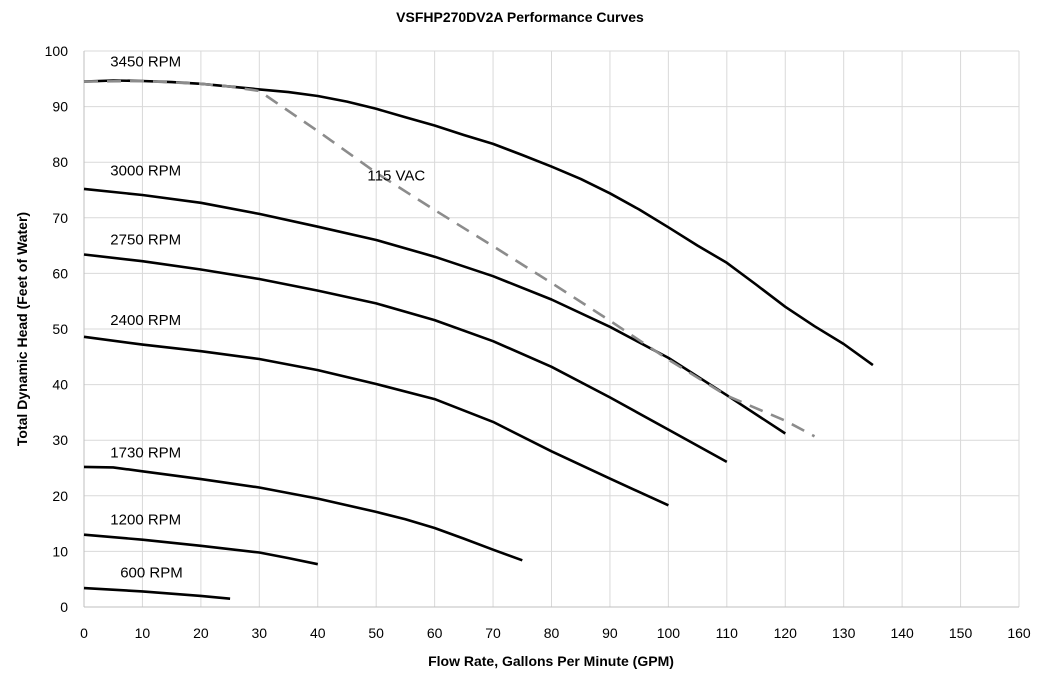  I want to click on y-tick-label: 100, so click(57, 51).